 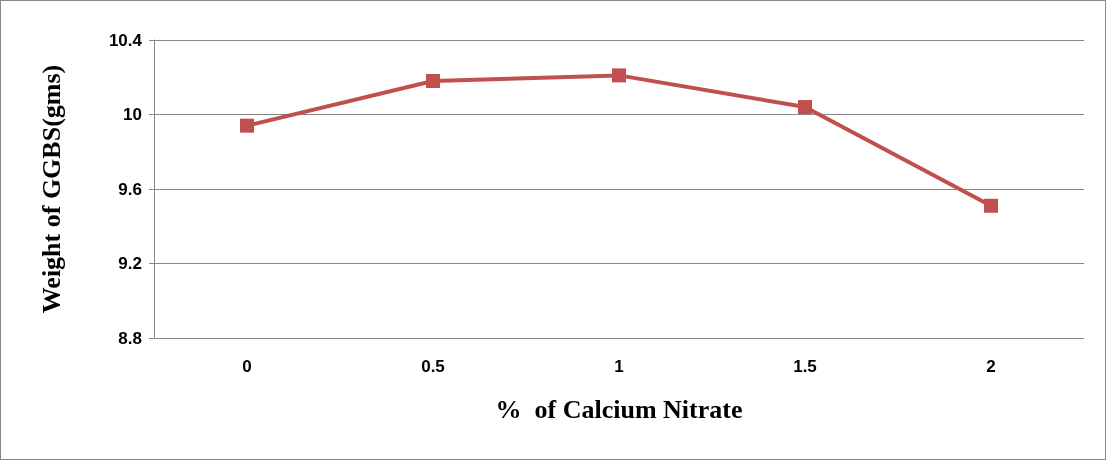 What do you see at coordinates (132, 114) in the screenshot?
I see `y-tick-label: 10` at bounding box center [132, 114].